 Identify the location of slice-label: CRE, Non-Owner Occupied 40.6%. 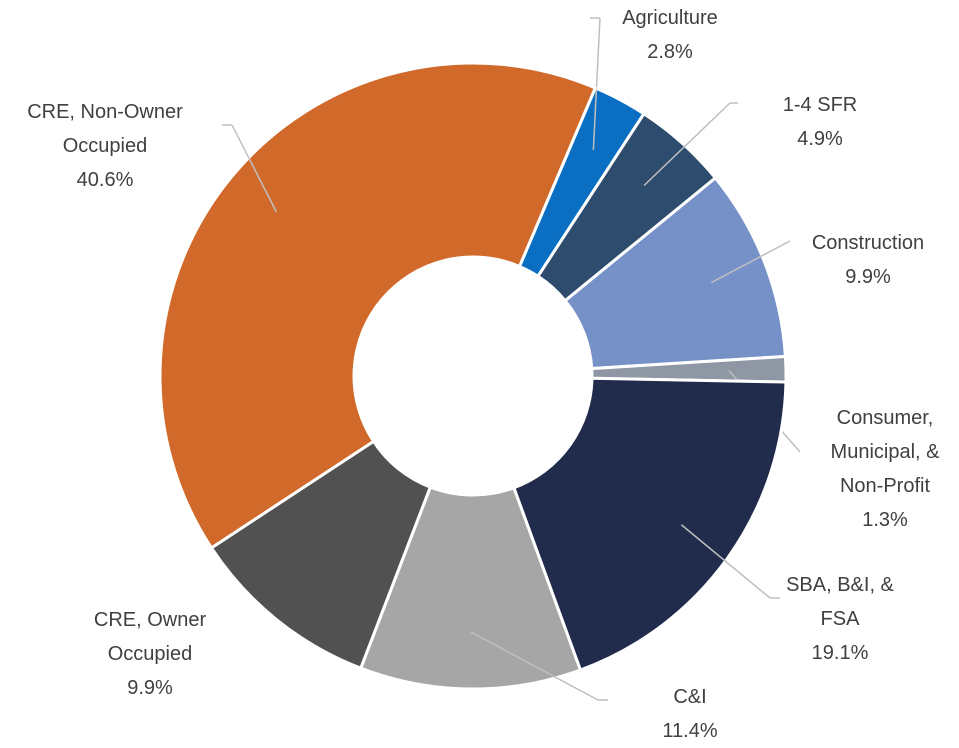
(105, 146).